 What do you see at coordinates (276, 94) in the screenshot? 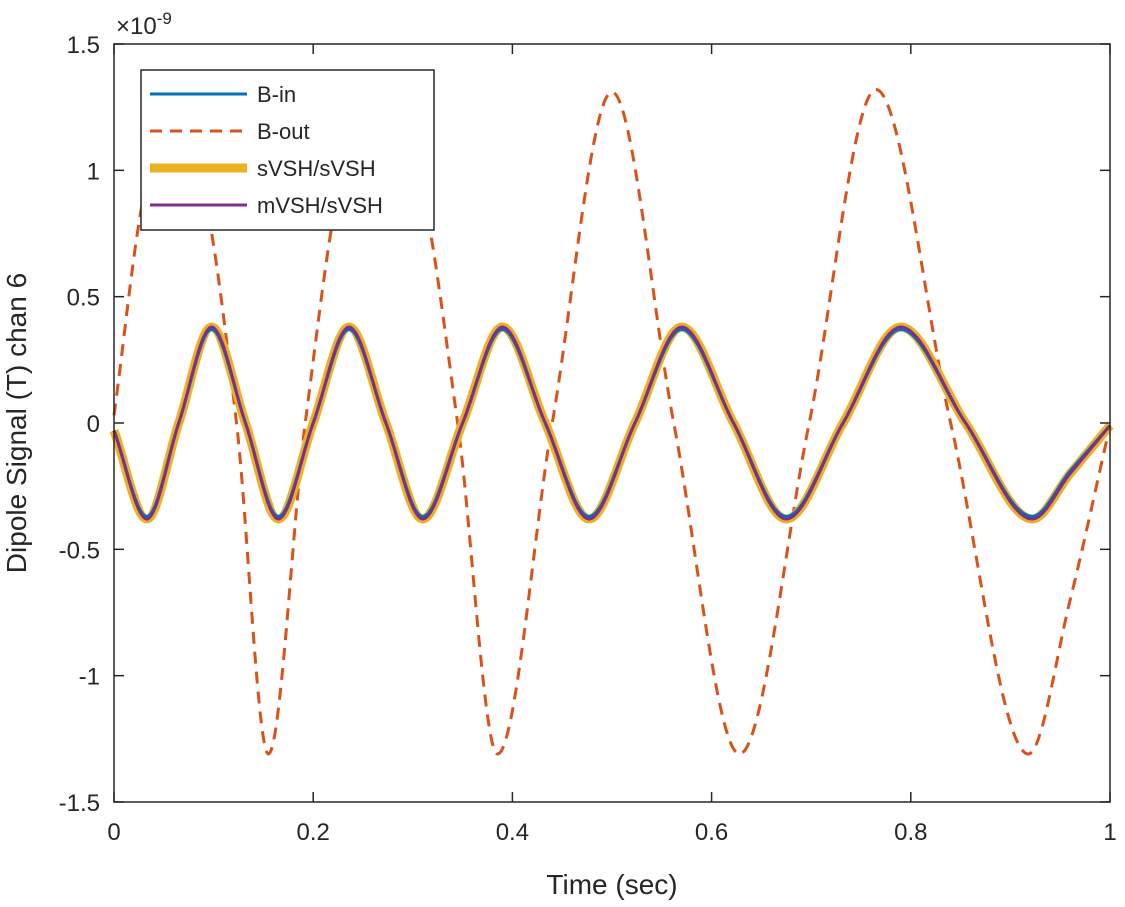
I see `legend-label: B-in` at bounding box center [276, 94].